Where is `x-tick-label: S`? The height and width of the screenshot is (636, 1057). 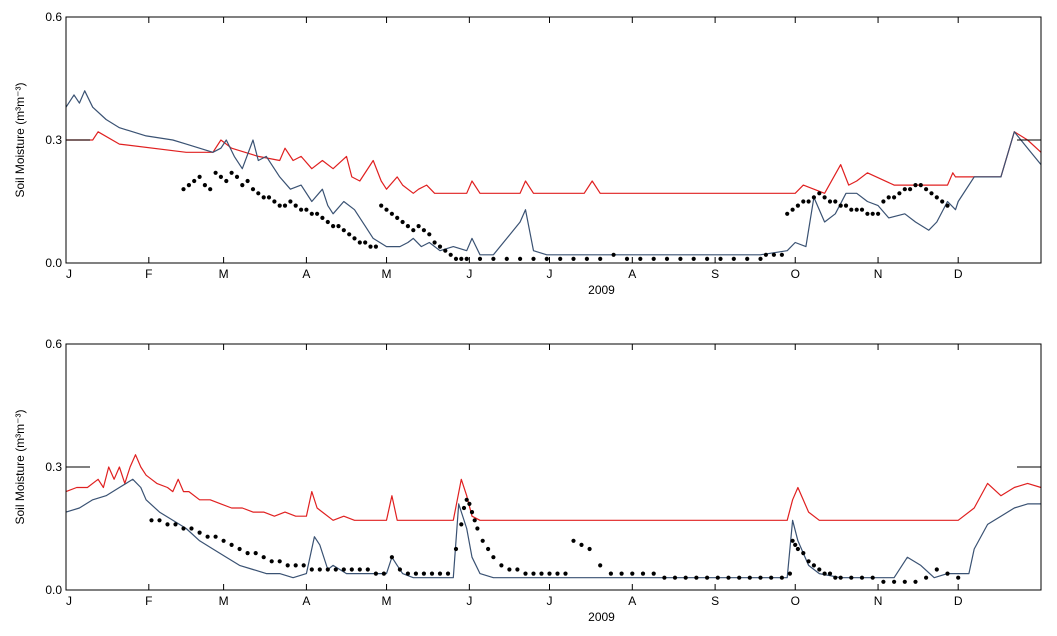
x-tick-label: S is located at coordinates (715, 274).